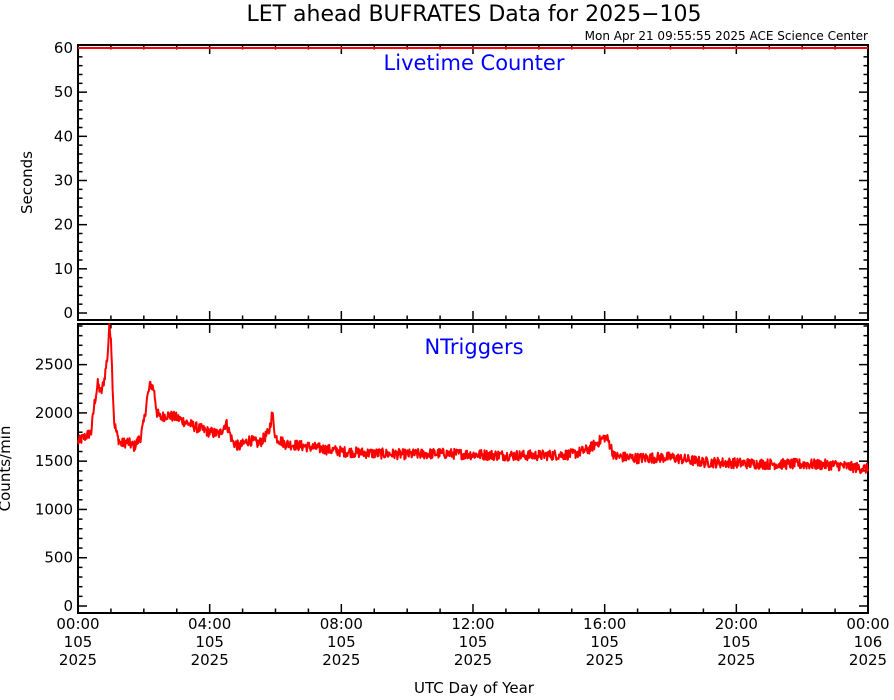 The height and width of the screenshot is (700, 894). What do you see at coordinates (27, 182) in the screenshot?
I see `y-axis-label: Seconds` at bounding box center [27, 182].